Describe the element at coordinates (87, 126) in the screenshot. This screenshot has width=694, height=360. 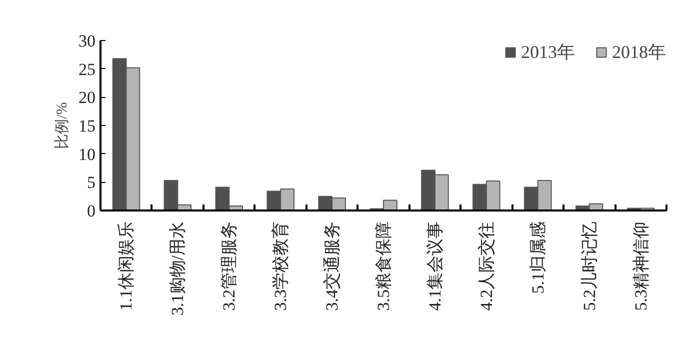
I see `y-tick-label: 15` at that location.